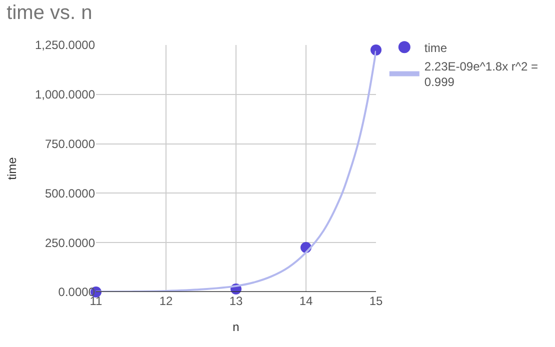 The height and width of the screenshot is (347, 555). What do you see at coordinates (65, 45) in the screenshot?
I see `y-tick-label: 1,250.0000` at bounding box center [65, 45].